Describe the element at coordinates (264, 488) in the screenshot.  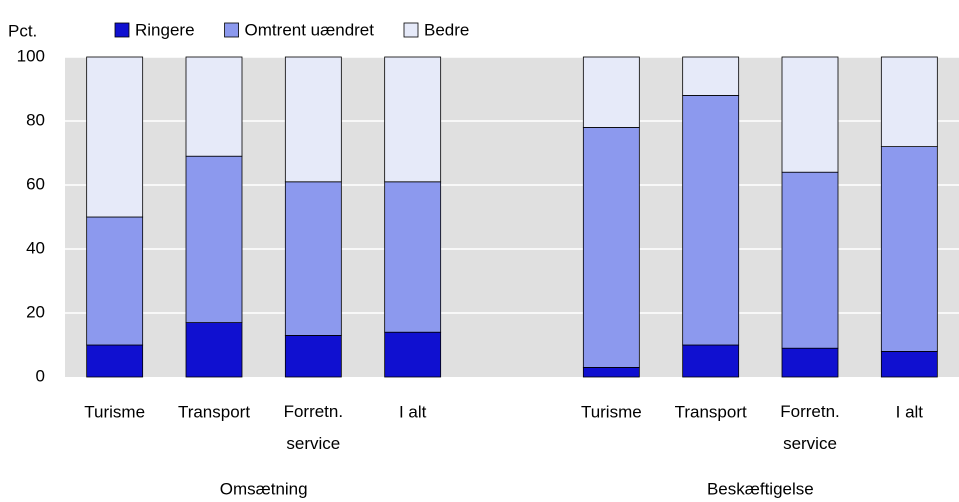
I see `group-label: Omsætning` at that location.